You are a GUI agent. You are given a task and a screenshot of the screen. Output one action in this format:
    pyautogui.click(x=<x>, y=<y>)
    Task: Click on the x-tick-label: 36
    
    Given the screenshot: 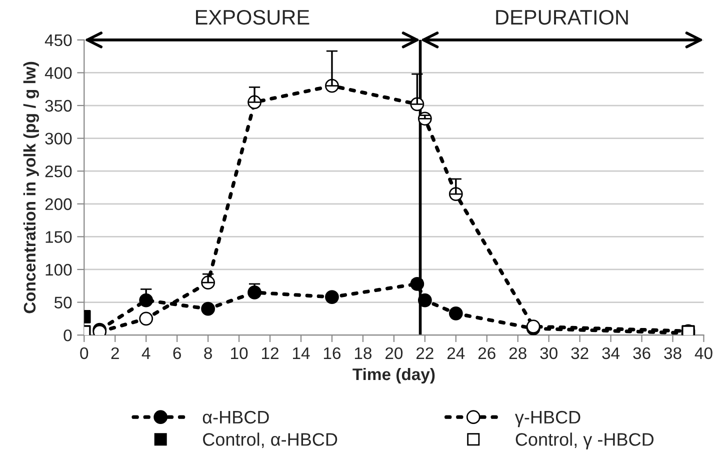 What is the action you would take?
    pyautogui.click(x=641, y=353)
    